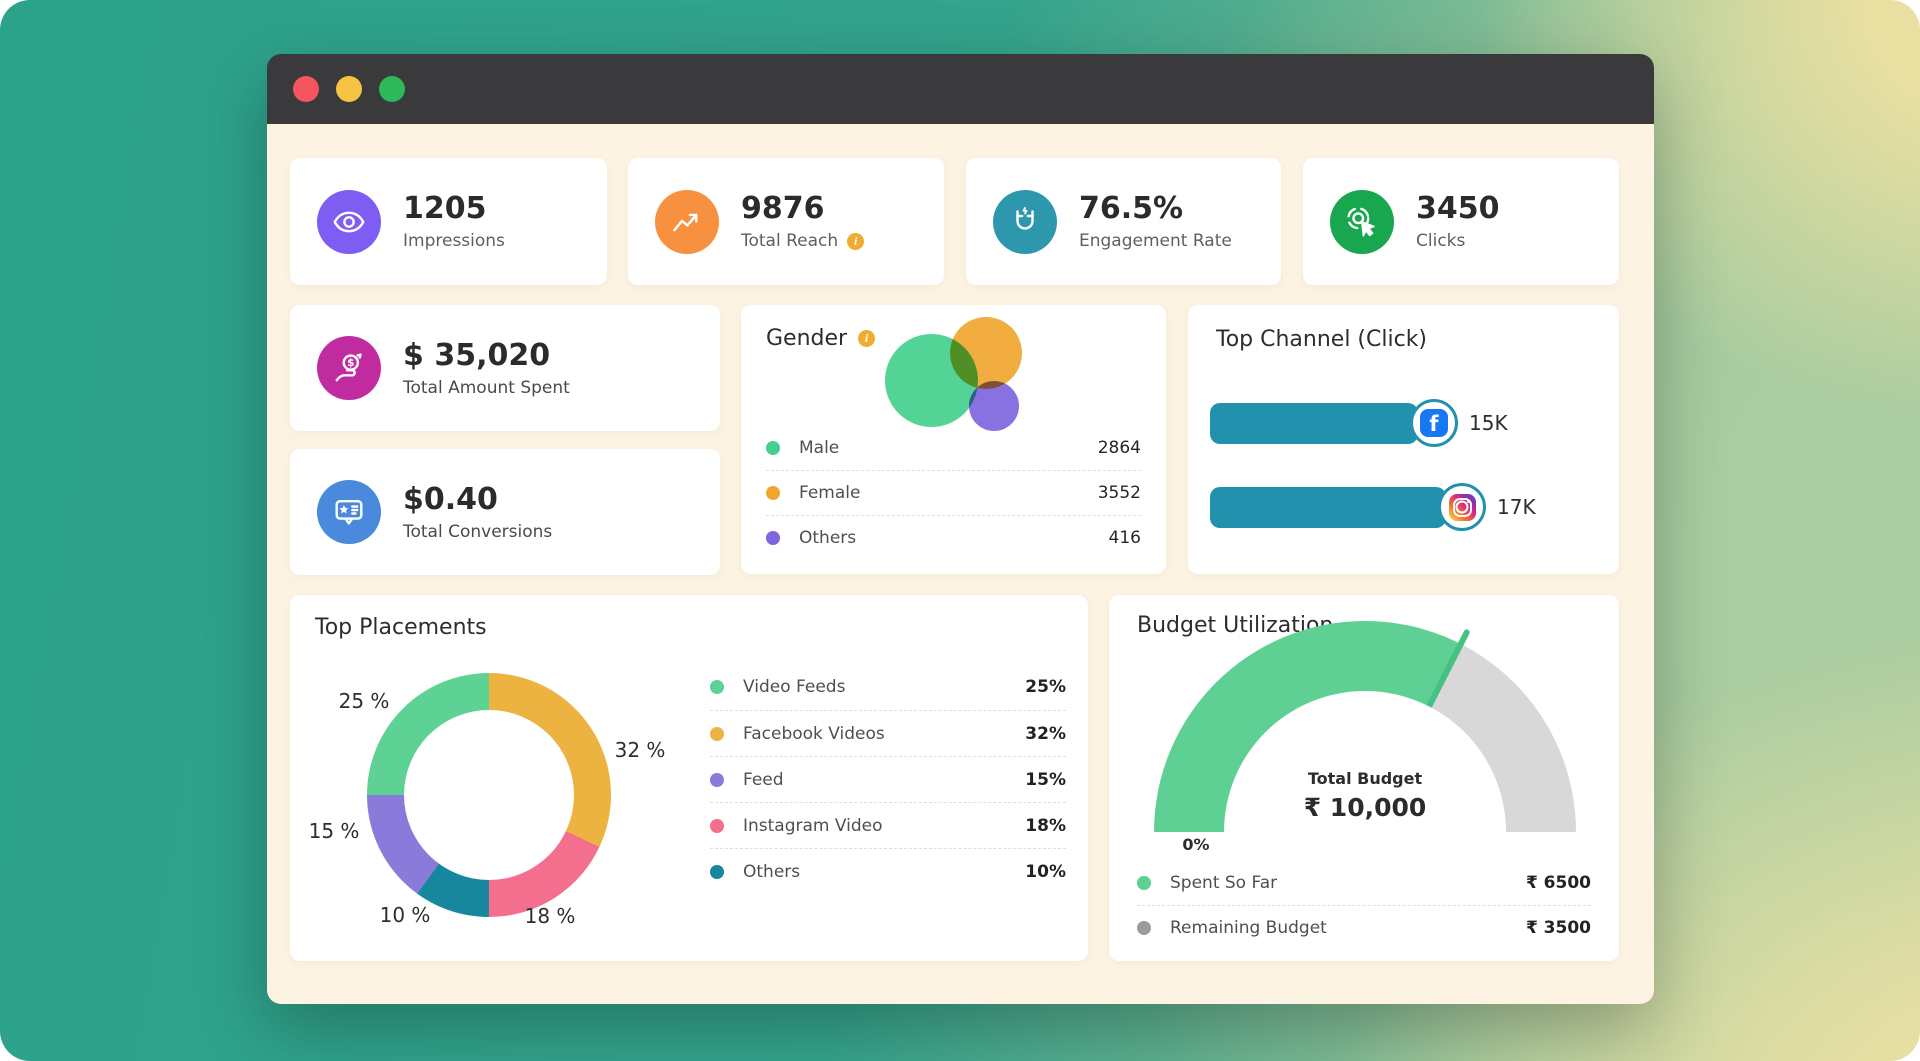 The width and height of the screenshot is (1920, 1061). Describe the element at coordinates (1196, 844) in the screenshot. I see `gauge-zero-label: 0%` at that location.